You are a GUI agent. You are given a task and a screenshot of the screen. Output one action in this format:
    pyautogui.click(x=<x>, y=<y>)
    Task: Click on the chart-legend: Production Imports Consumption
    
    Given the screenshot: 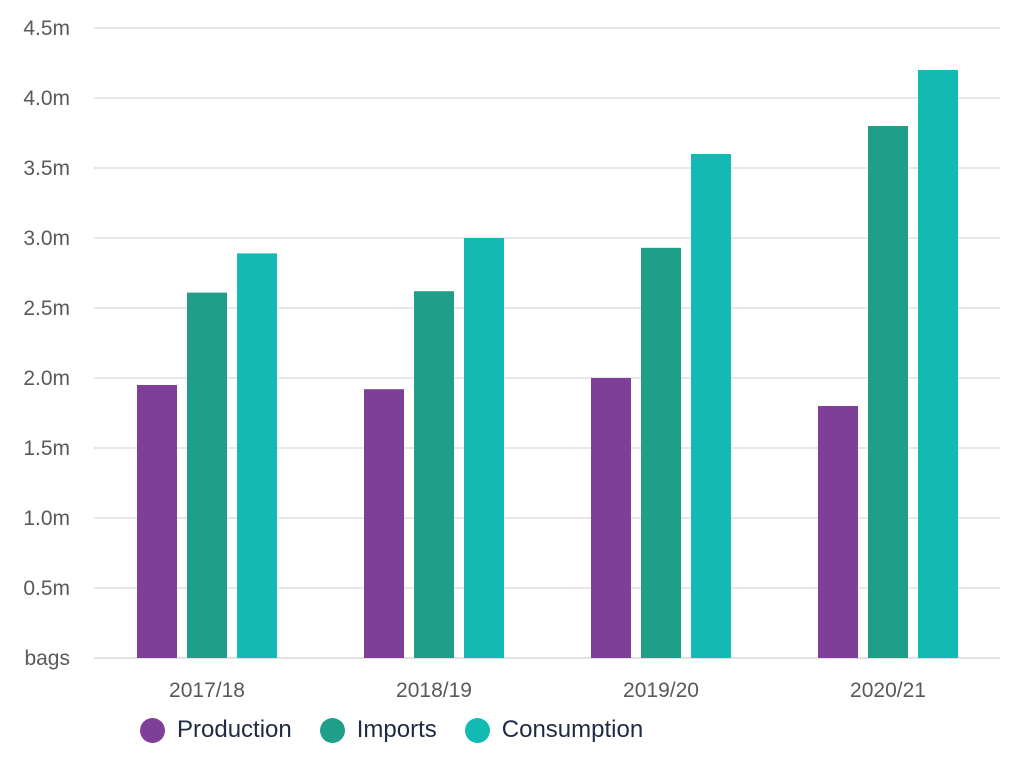 What is the action you would take?
    pyautogui.click(x=405, y=730)
    